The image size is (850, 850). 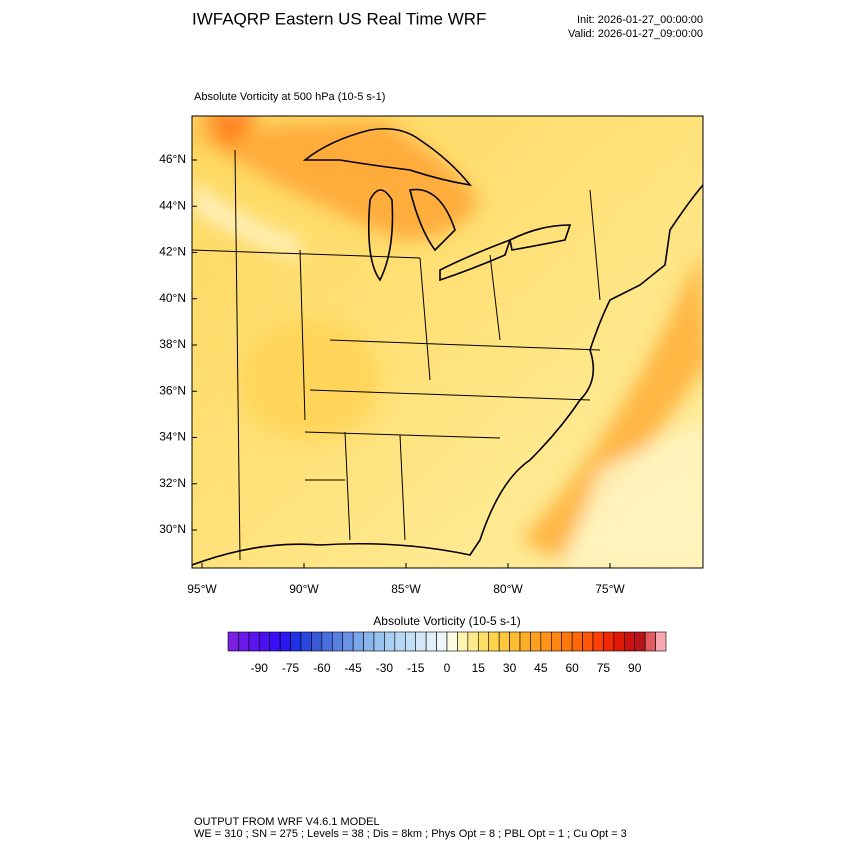 I want to click on title: IWFAQRP Eastern US Real Time WRF, so click(x=339, y=18).